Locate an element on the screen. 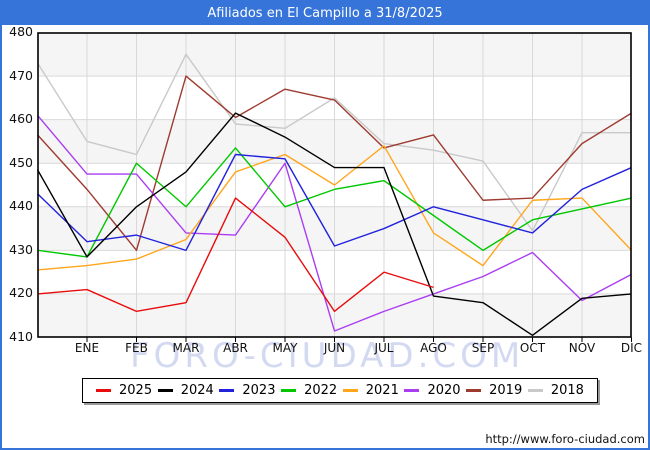  x-tick-label-jul: JUL is located at coordinates (384, 348).